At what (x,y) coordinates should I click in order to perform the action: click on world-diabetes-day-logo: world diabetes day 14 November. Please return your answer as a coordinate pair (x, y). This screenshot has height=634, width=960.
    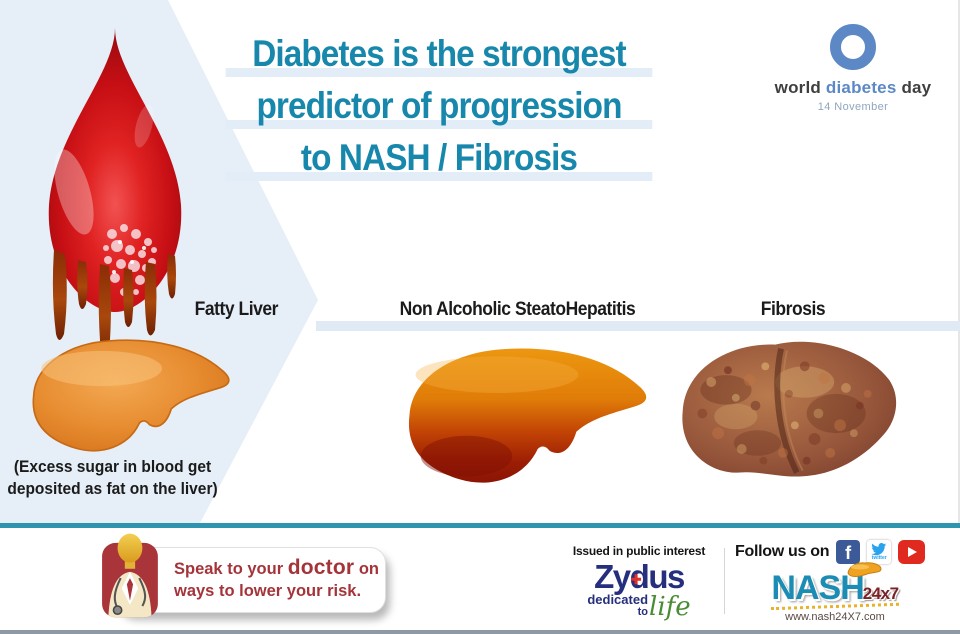
    Looking at the image, I should click on (853, 68).